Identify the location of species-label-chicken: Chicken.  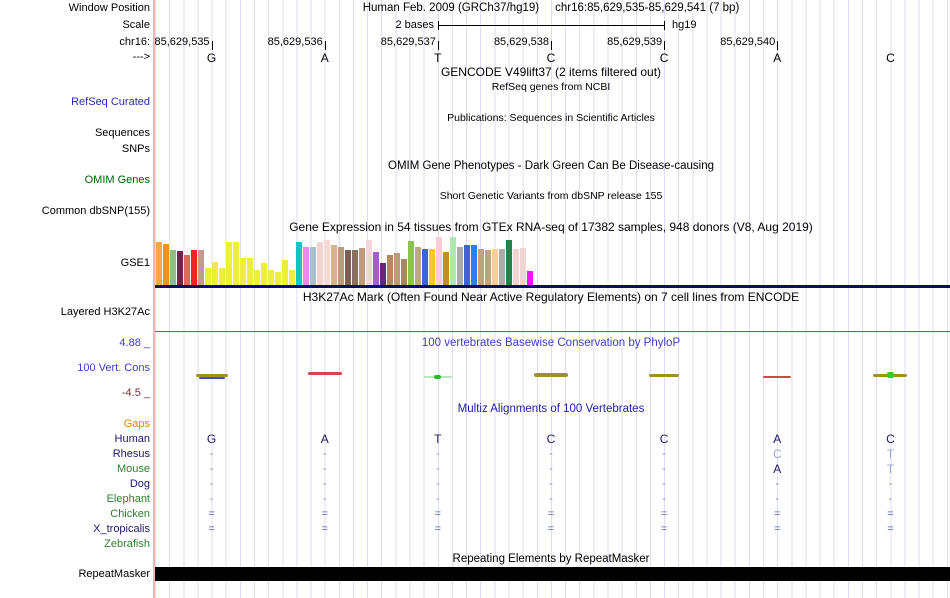
(130, 514).